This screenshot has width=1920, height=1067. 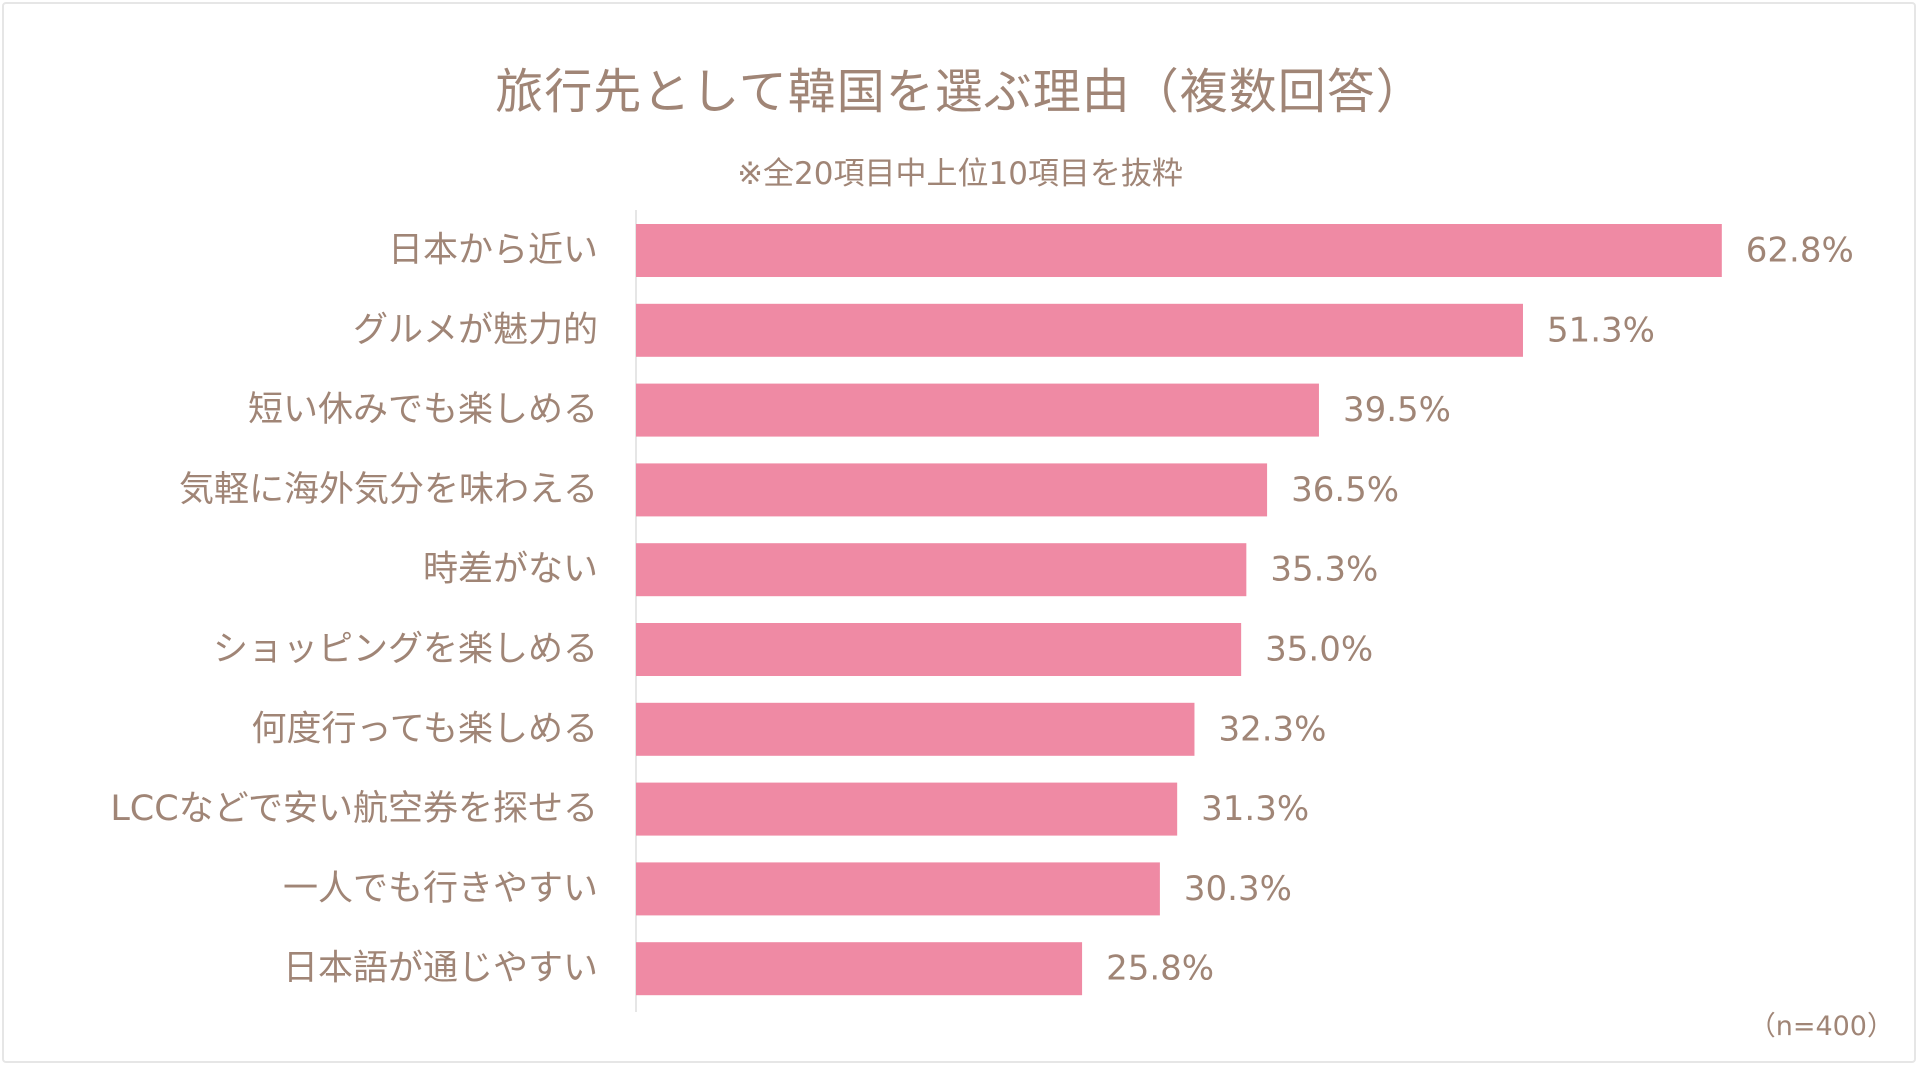 I want to click on value-label: 51.3%, so click(x=1601, y=330).